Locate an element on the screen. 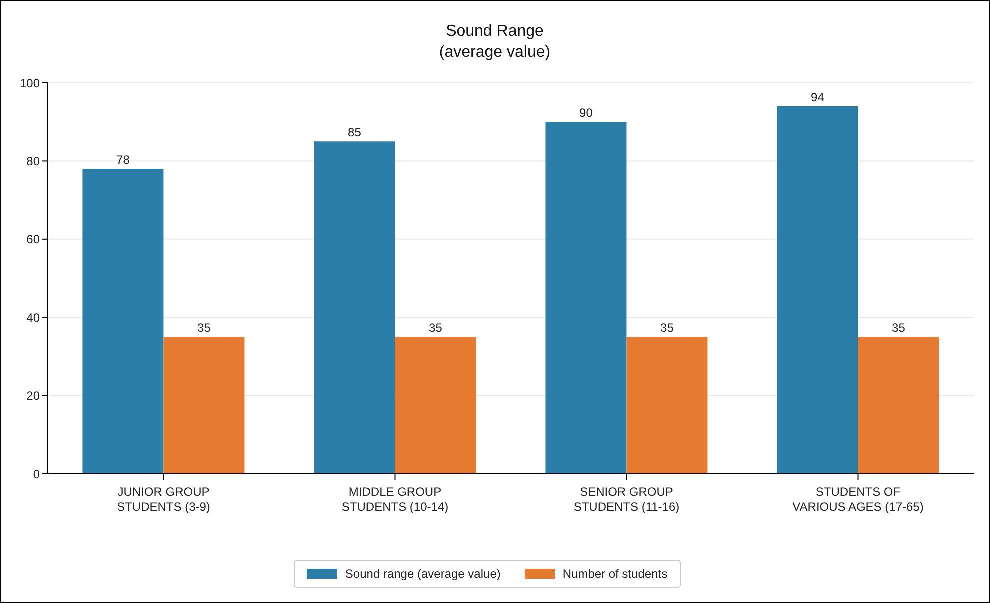 The image size is (990, 603). chart-subtitle: (average value) is located at coordinates (495, 53).